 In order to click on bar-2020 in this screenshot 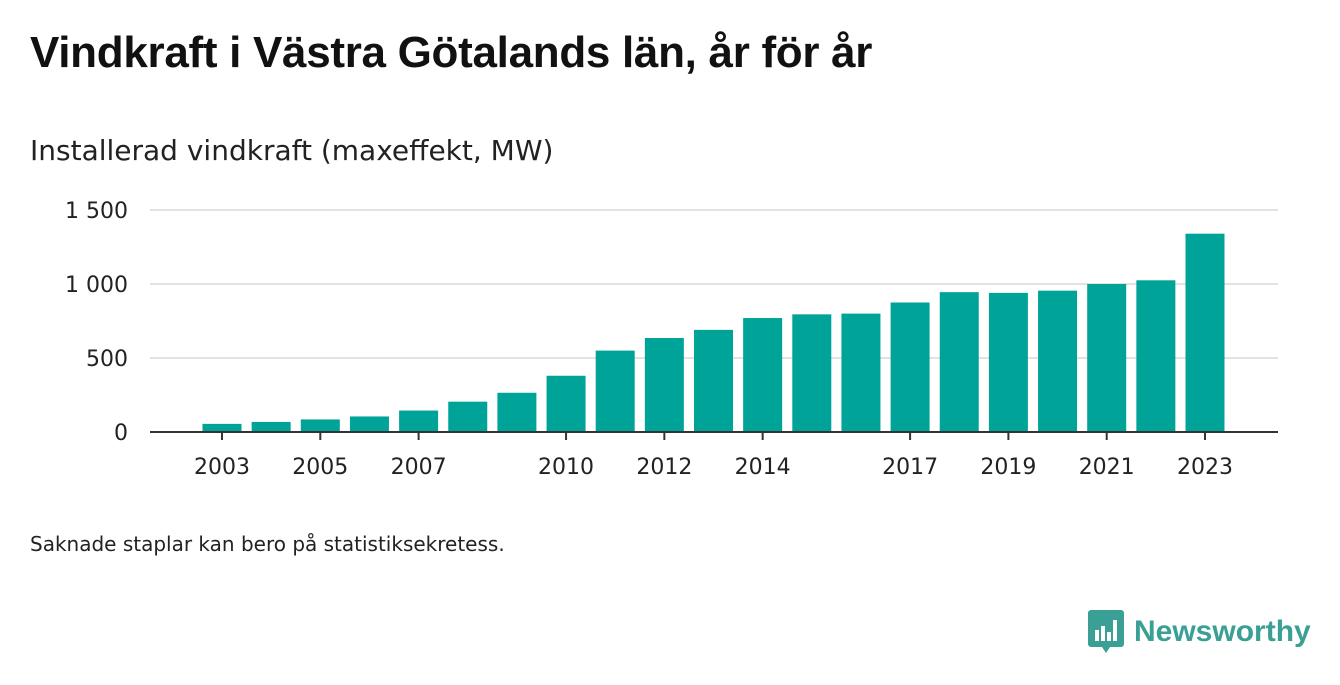, I will do `click(1058, 361)`.